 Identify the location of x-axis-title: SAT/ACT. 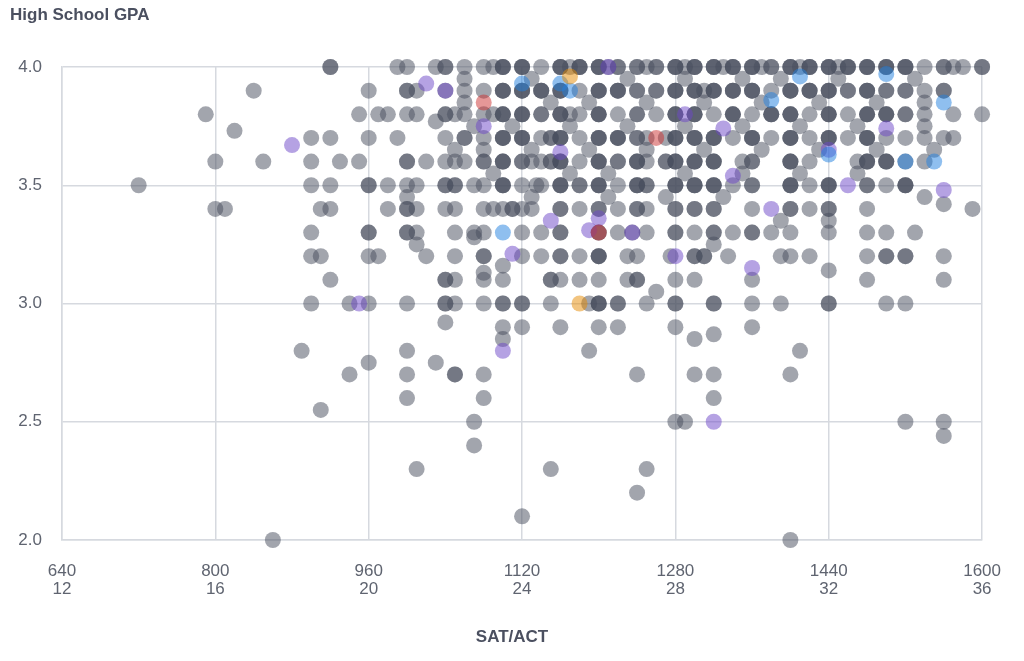
(512, 637).